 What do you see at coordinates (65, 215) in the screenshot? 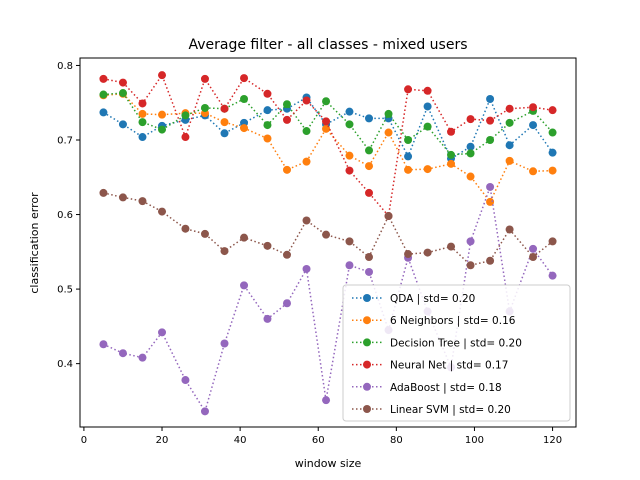
I see `y-tick-label: 0.6` at bounding box center [65, 215].